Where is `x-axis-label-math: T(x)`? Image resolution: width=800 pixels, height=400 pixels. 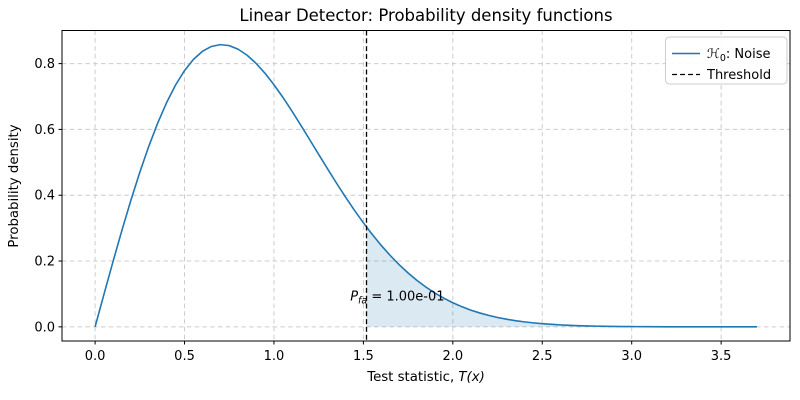
x-axis-label-math: T(x) is located at coordinates (471, 377).